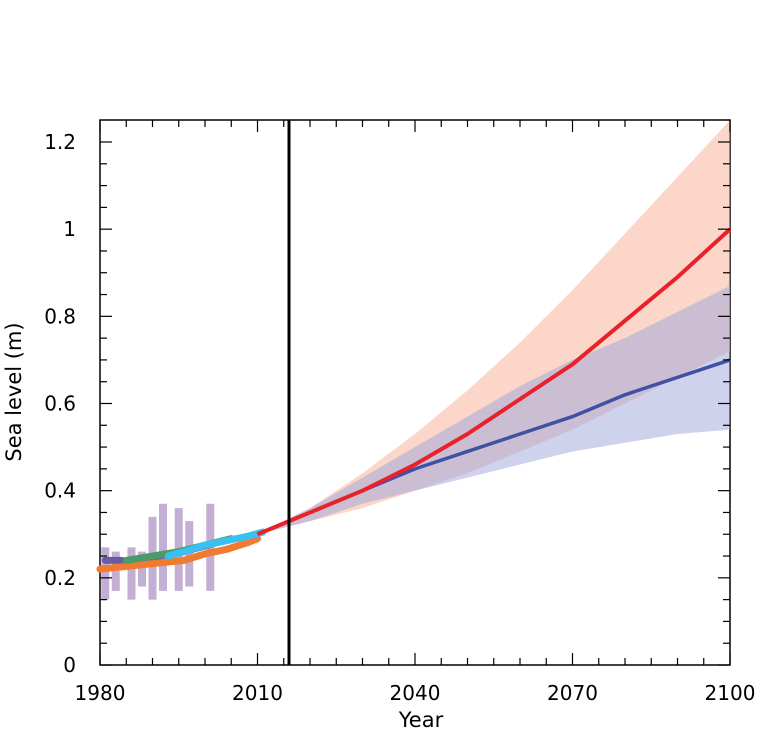 The height and width of the screenshot is (730, 769). Describe the element at coordinates (69, 665) in the screenshot. I see `y-tick-label: 0` at that location.